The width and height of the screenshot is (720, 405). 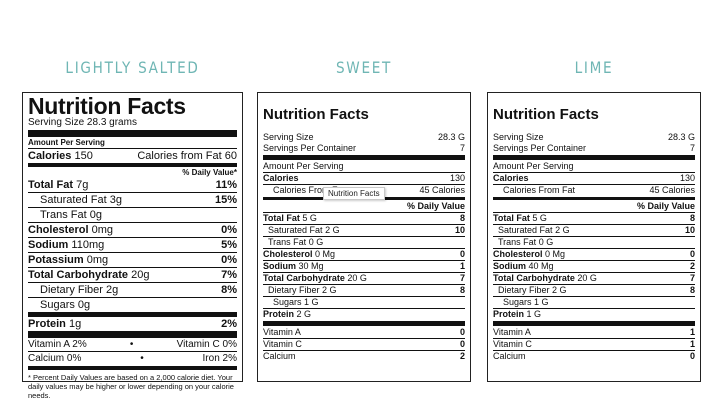 What do you see at coordinates (132, 358) in the screenshot?
I see `vitamin-row: Calcium 0% • Iron 2%` at bounding box center [132, 358].